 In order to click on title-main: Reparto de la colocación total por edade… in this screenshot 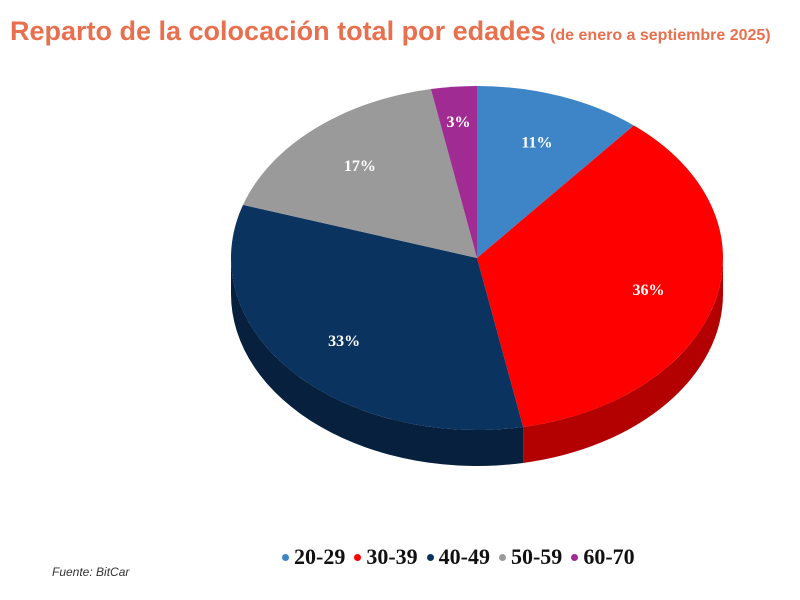, I will do `click(278, 31)`.